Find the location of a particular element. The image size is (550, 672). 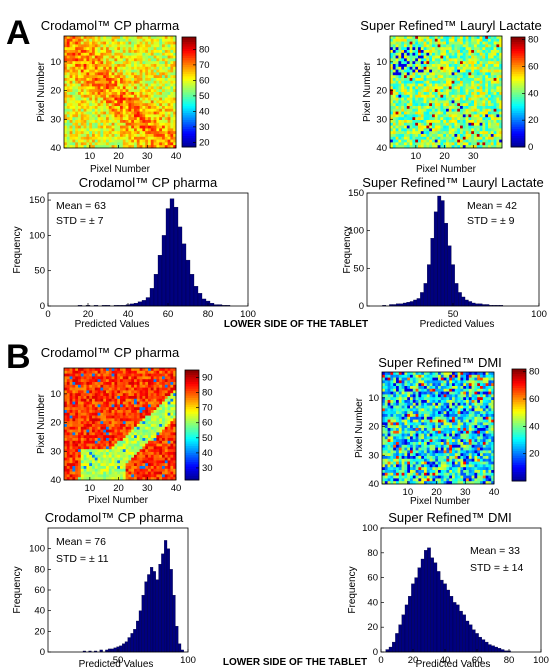

histogram-bar is located at coordinates (439, 251).